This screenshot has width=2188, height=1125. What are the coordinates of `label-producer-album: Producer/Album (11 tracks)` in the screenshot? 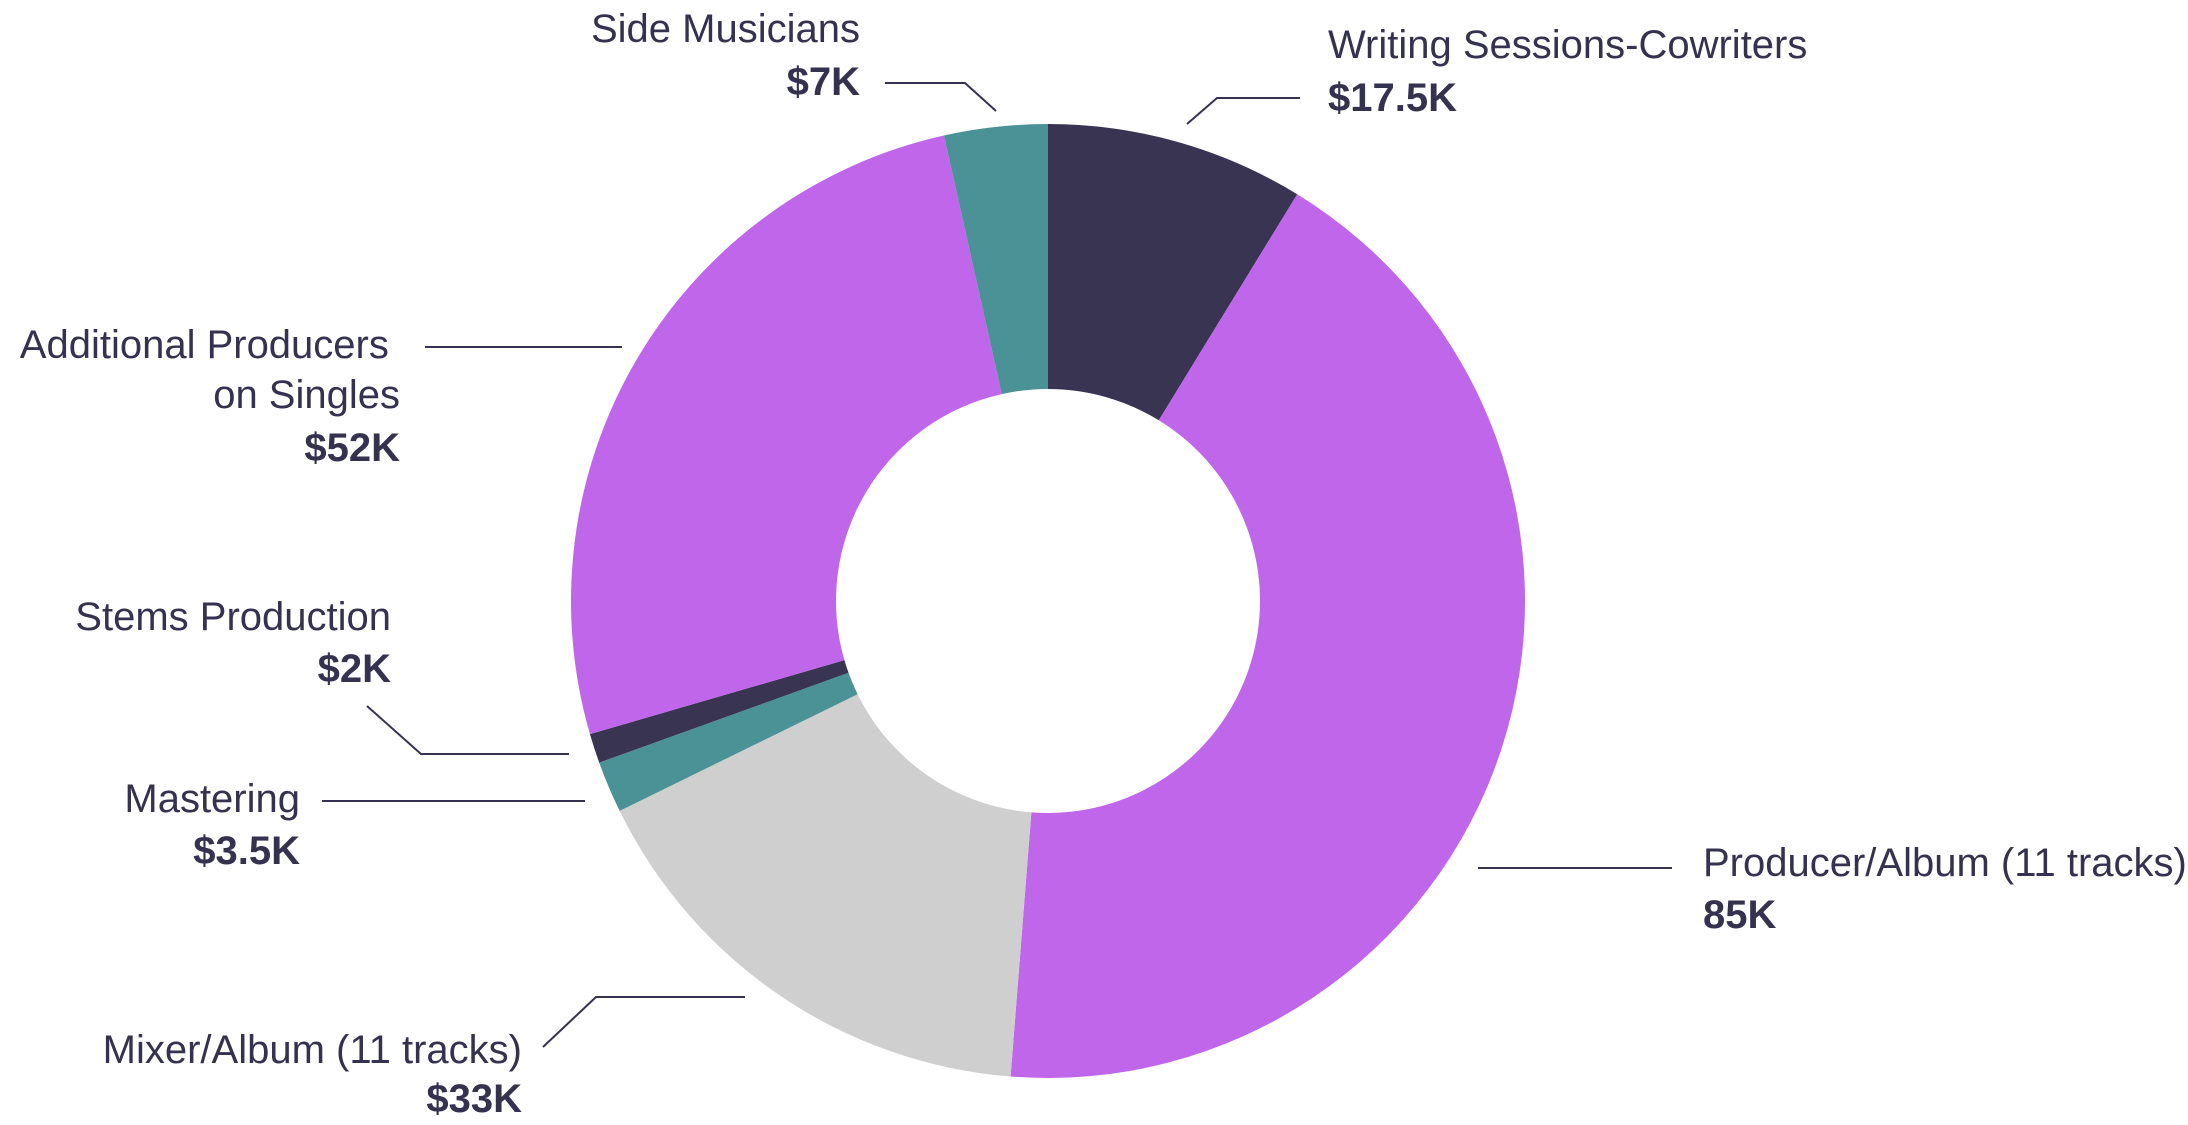 It's located at (1945, 863).